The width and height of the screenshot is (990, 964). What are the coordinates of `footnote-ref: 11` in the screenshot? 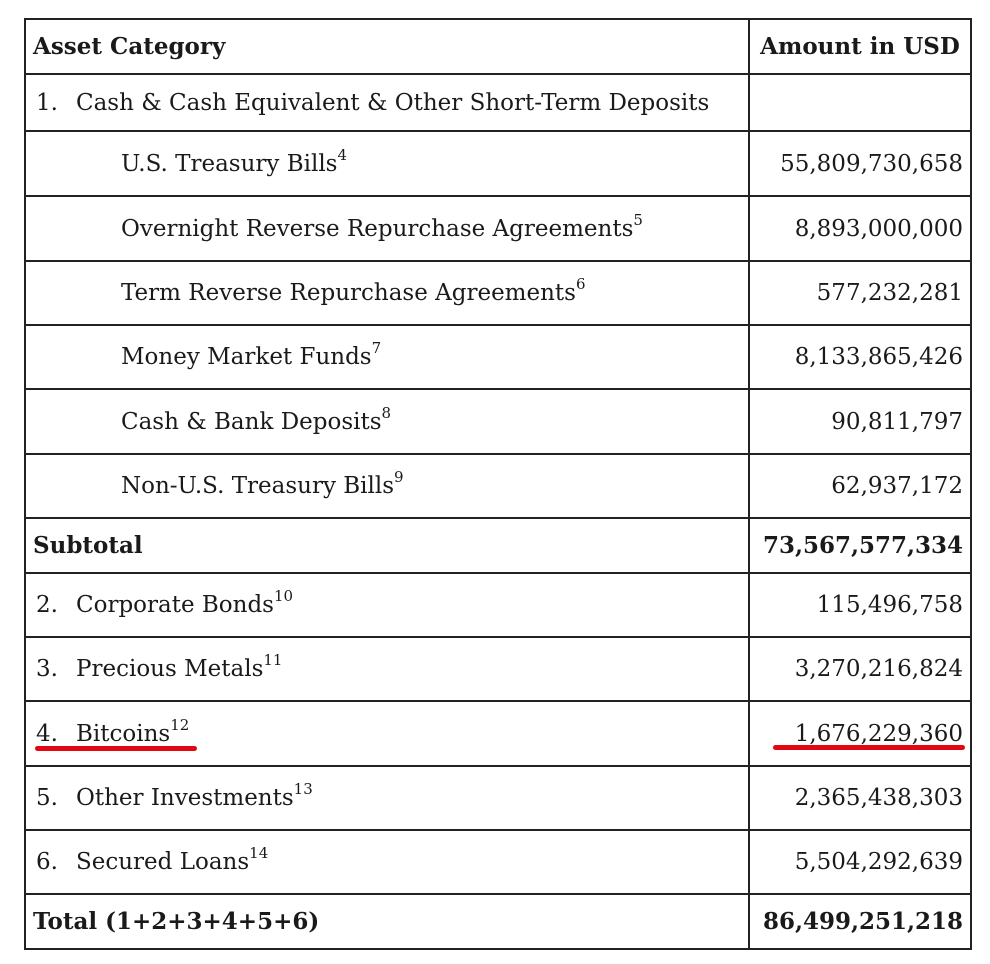 It's located at (273, 660).